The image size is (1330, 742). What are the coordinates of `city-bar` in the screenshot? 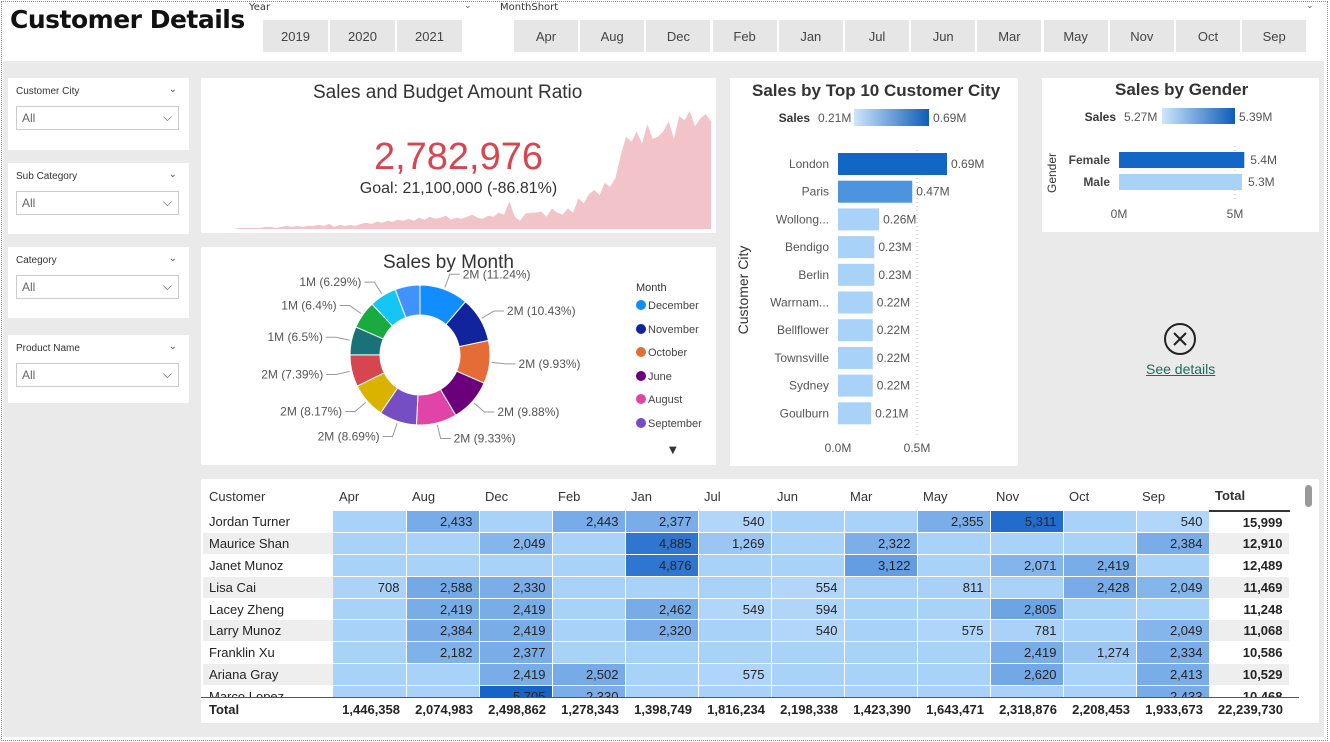 It's located at (856, 247).